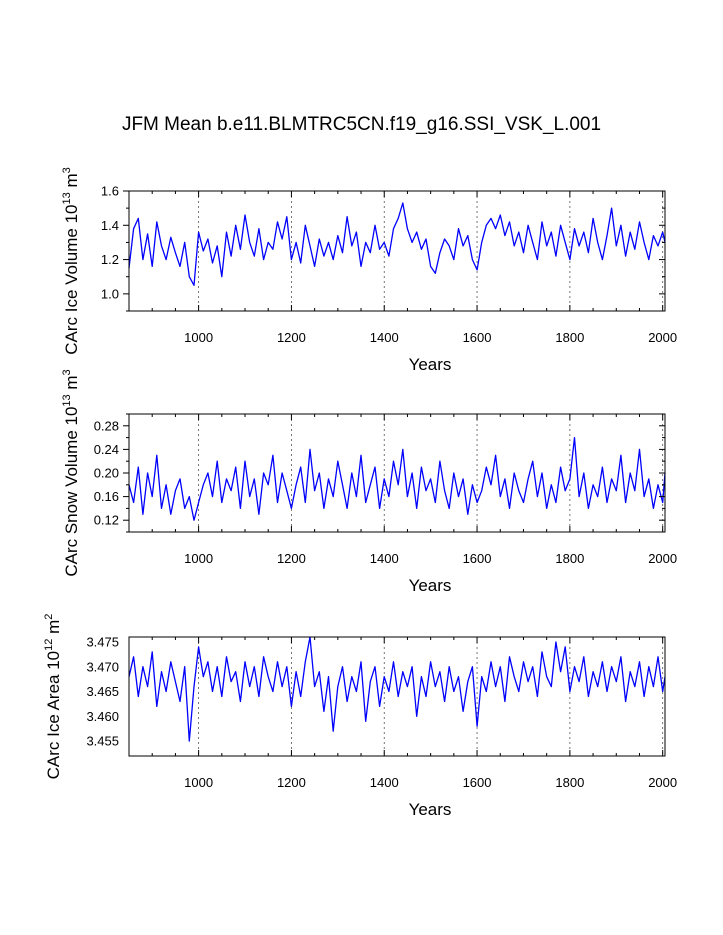 This screenshot has width=723, height=935. I want to click on ice-area-ytick-label: 3.470, so click(102, 666).